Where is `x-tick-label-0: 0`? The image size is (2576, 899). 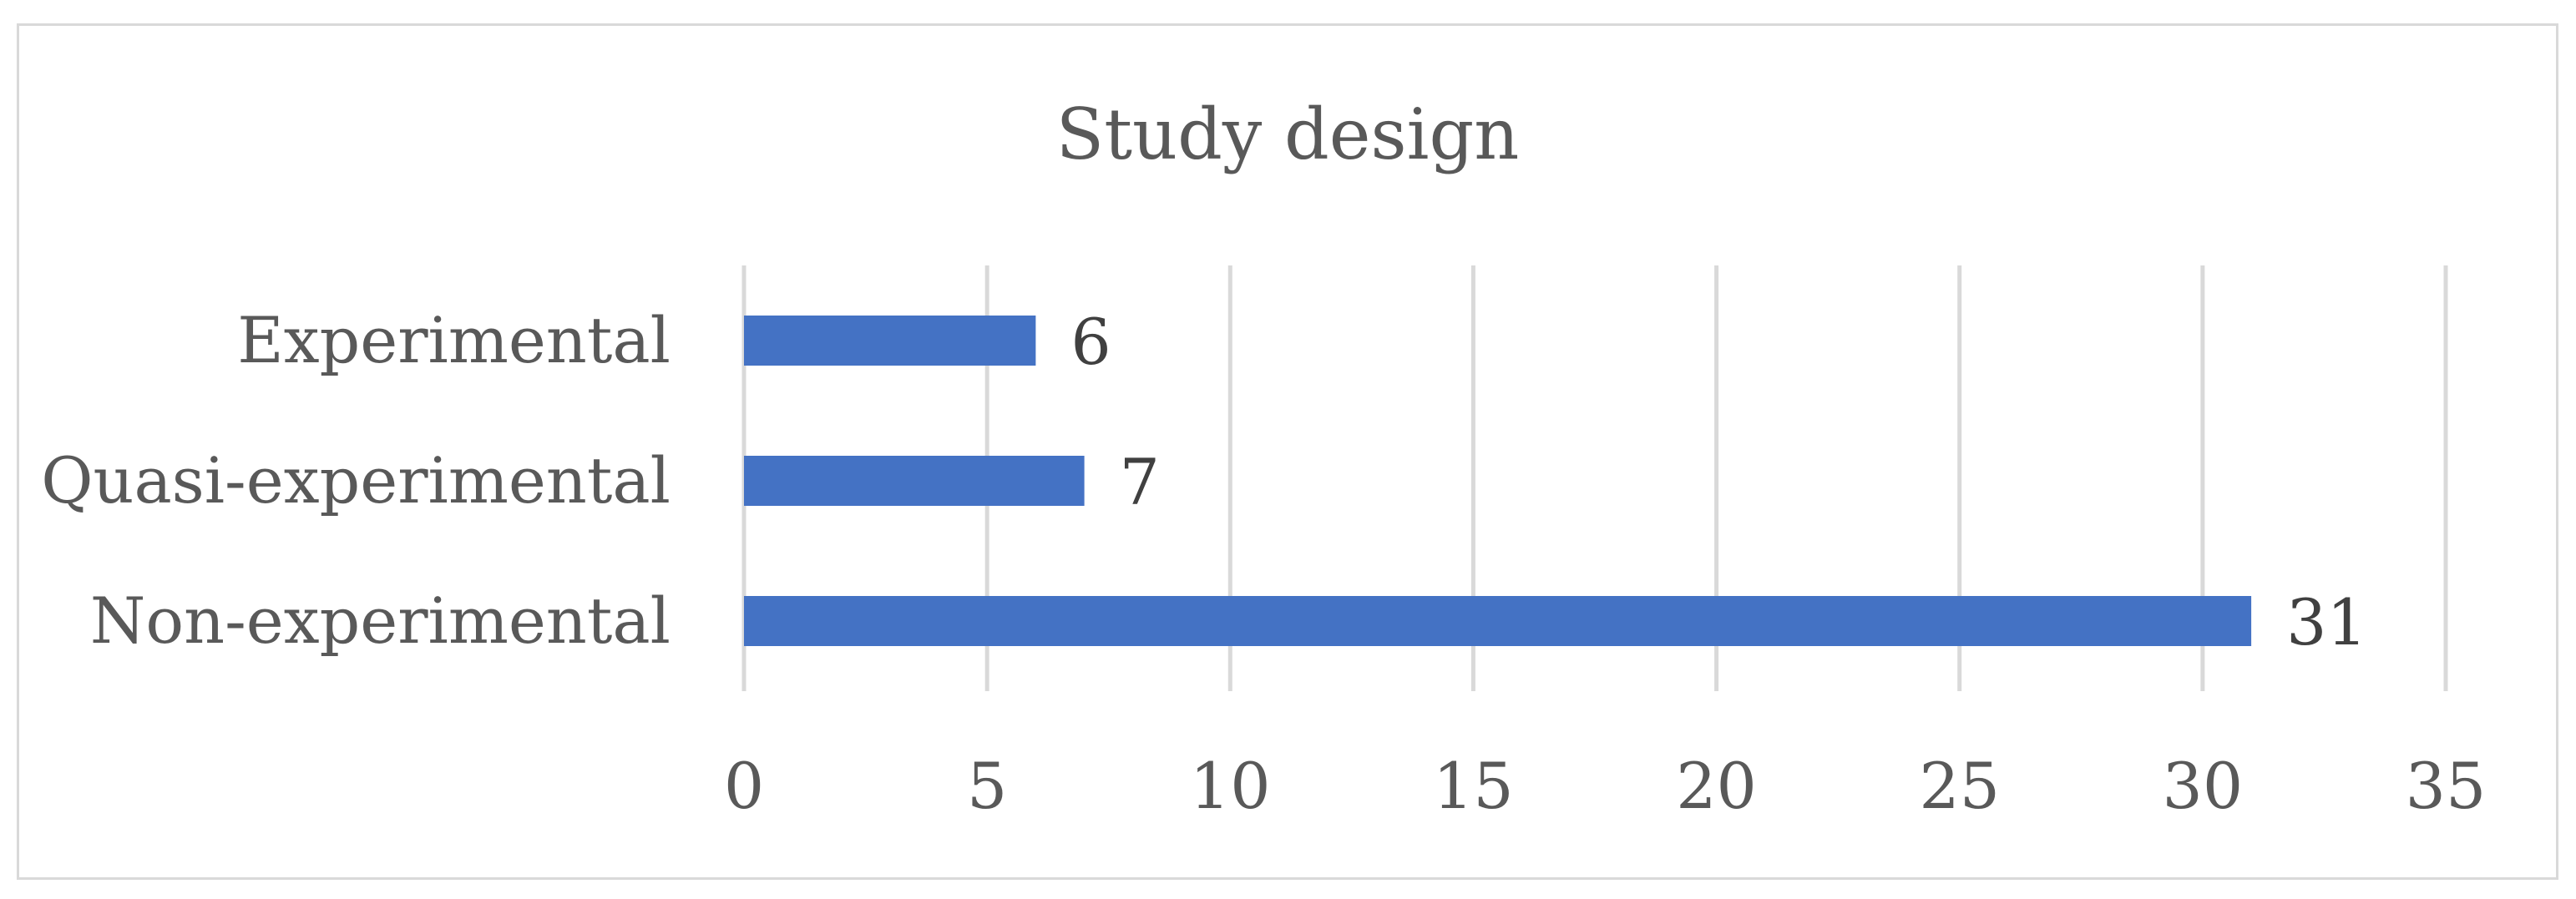 x-tick-label-0: 0 is located at coordinates (744, 786).